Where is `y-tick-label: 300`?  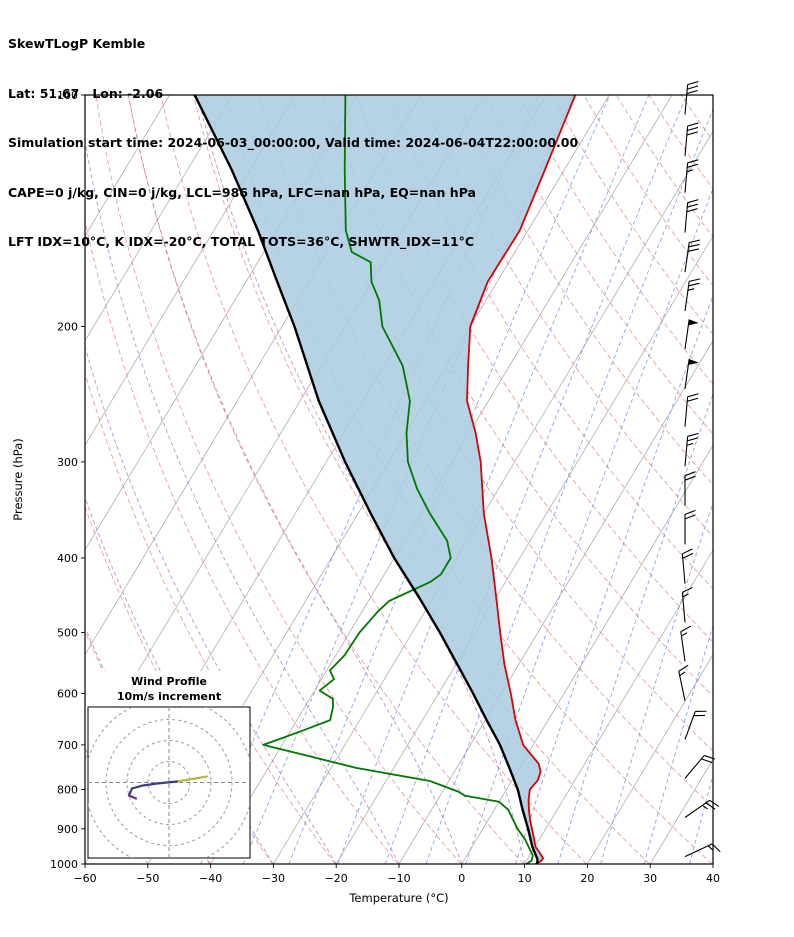 y-tick-label: 300 is located at coordinates (67, 462).